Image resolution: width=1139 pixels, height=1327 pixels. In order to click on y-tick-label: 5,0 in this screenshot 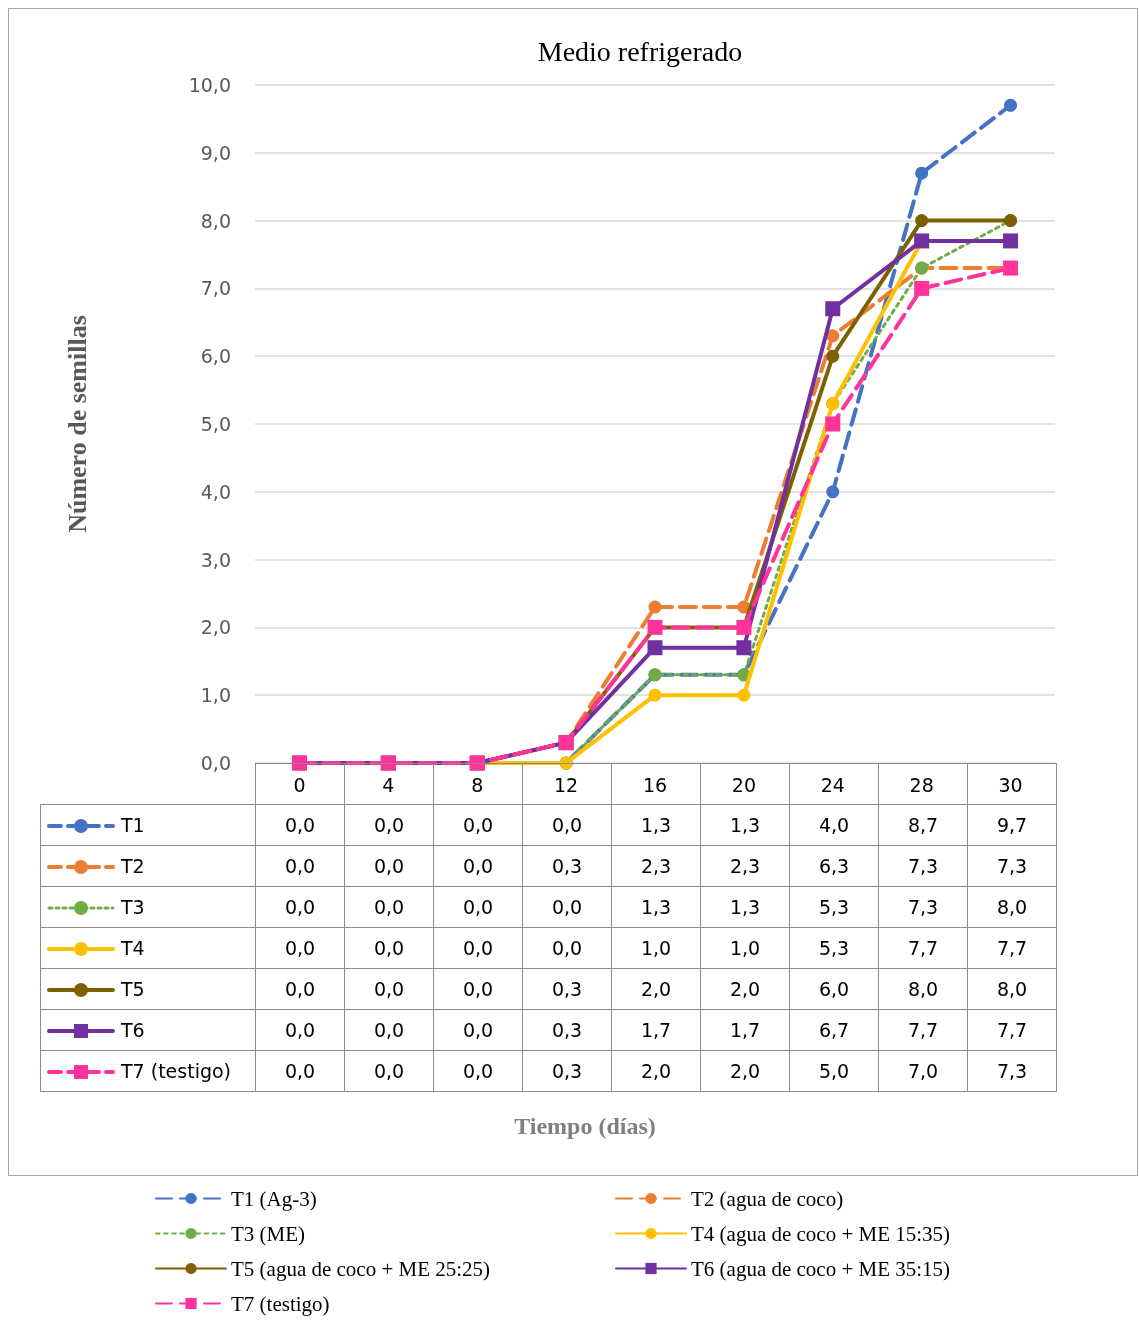, I will do `click(215, 424)`.